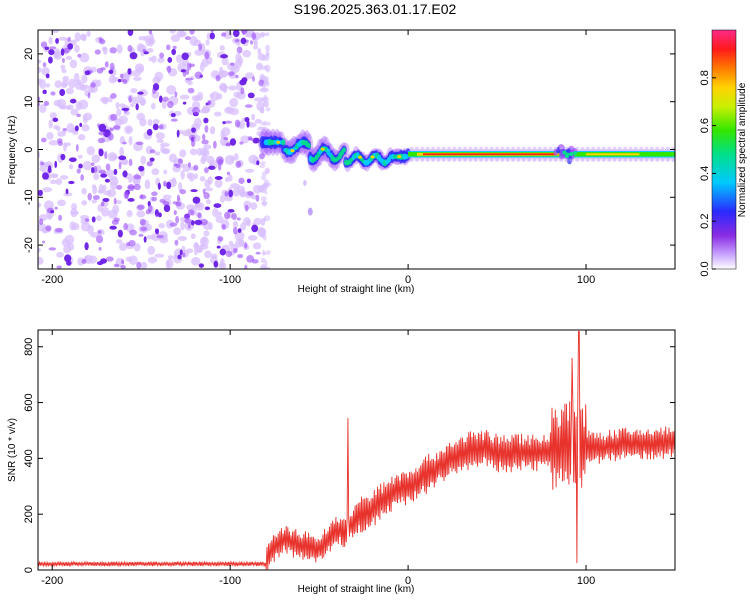 The width and height of the screenshot is (750, 600). I want to click on snr-y-axis-label: SNR (10 * v/v), so click(12, 450).